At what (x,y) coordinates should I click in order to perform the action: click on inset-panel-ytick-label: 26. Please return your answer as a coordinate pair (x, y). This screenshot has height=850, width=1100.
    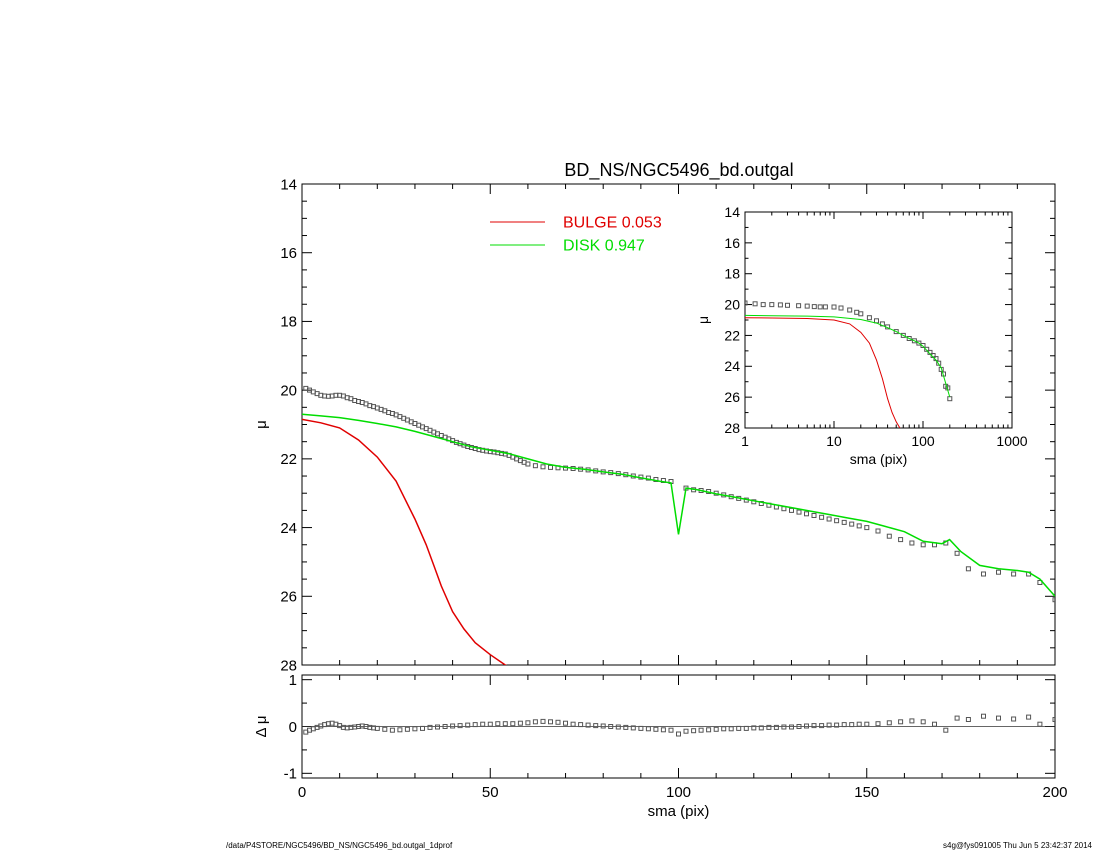
    Looking at the image, I should click on (732, 397).